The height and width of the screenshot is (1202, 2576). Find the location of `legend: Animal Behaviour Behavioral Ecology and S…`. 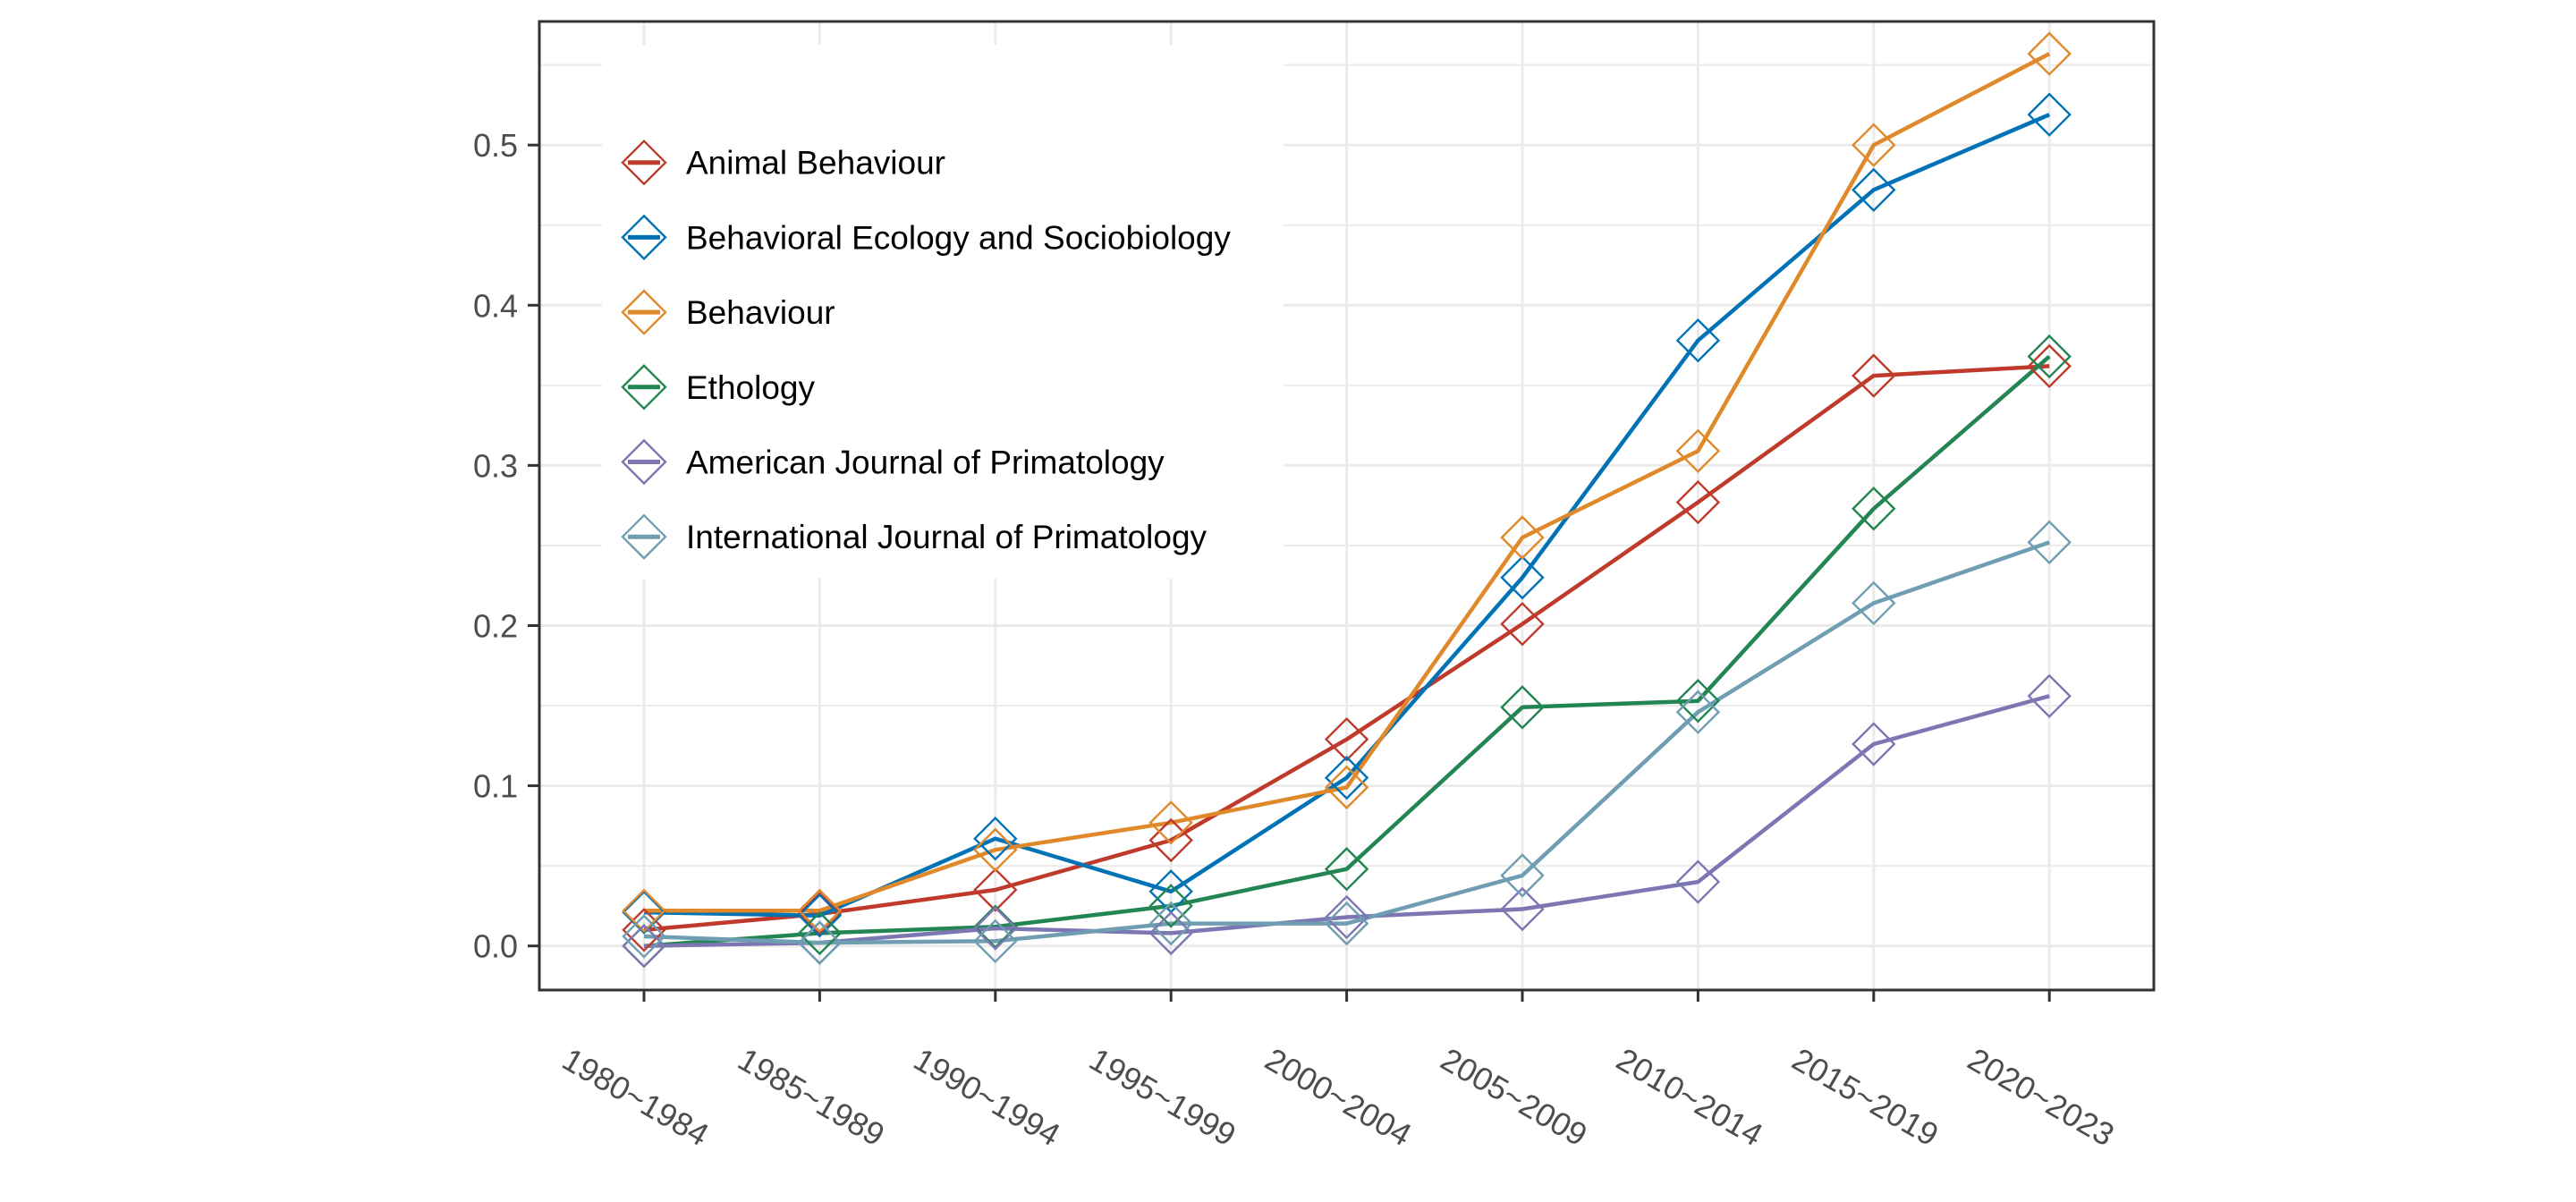

legend: Animal Behaviour Behavioral Ecology and S… is located at coordinates (943, 312).